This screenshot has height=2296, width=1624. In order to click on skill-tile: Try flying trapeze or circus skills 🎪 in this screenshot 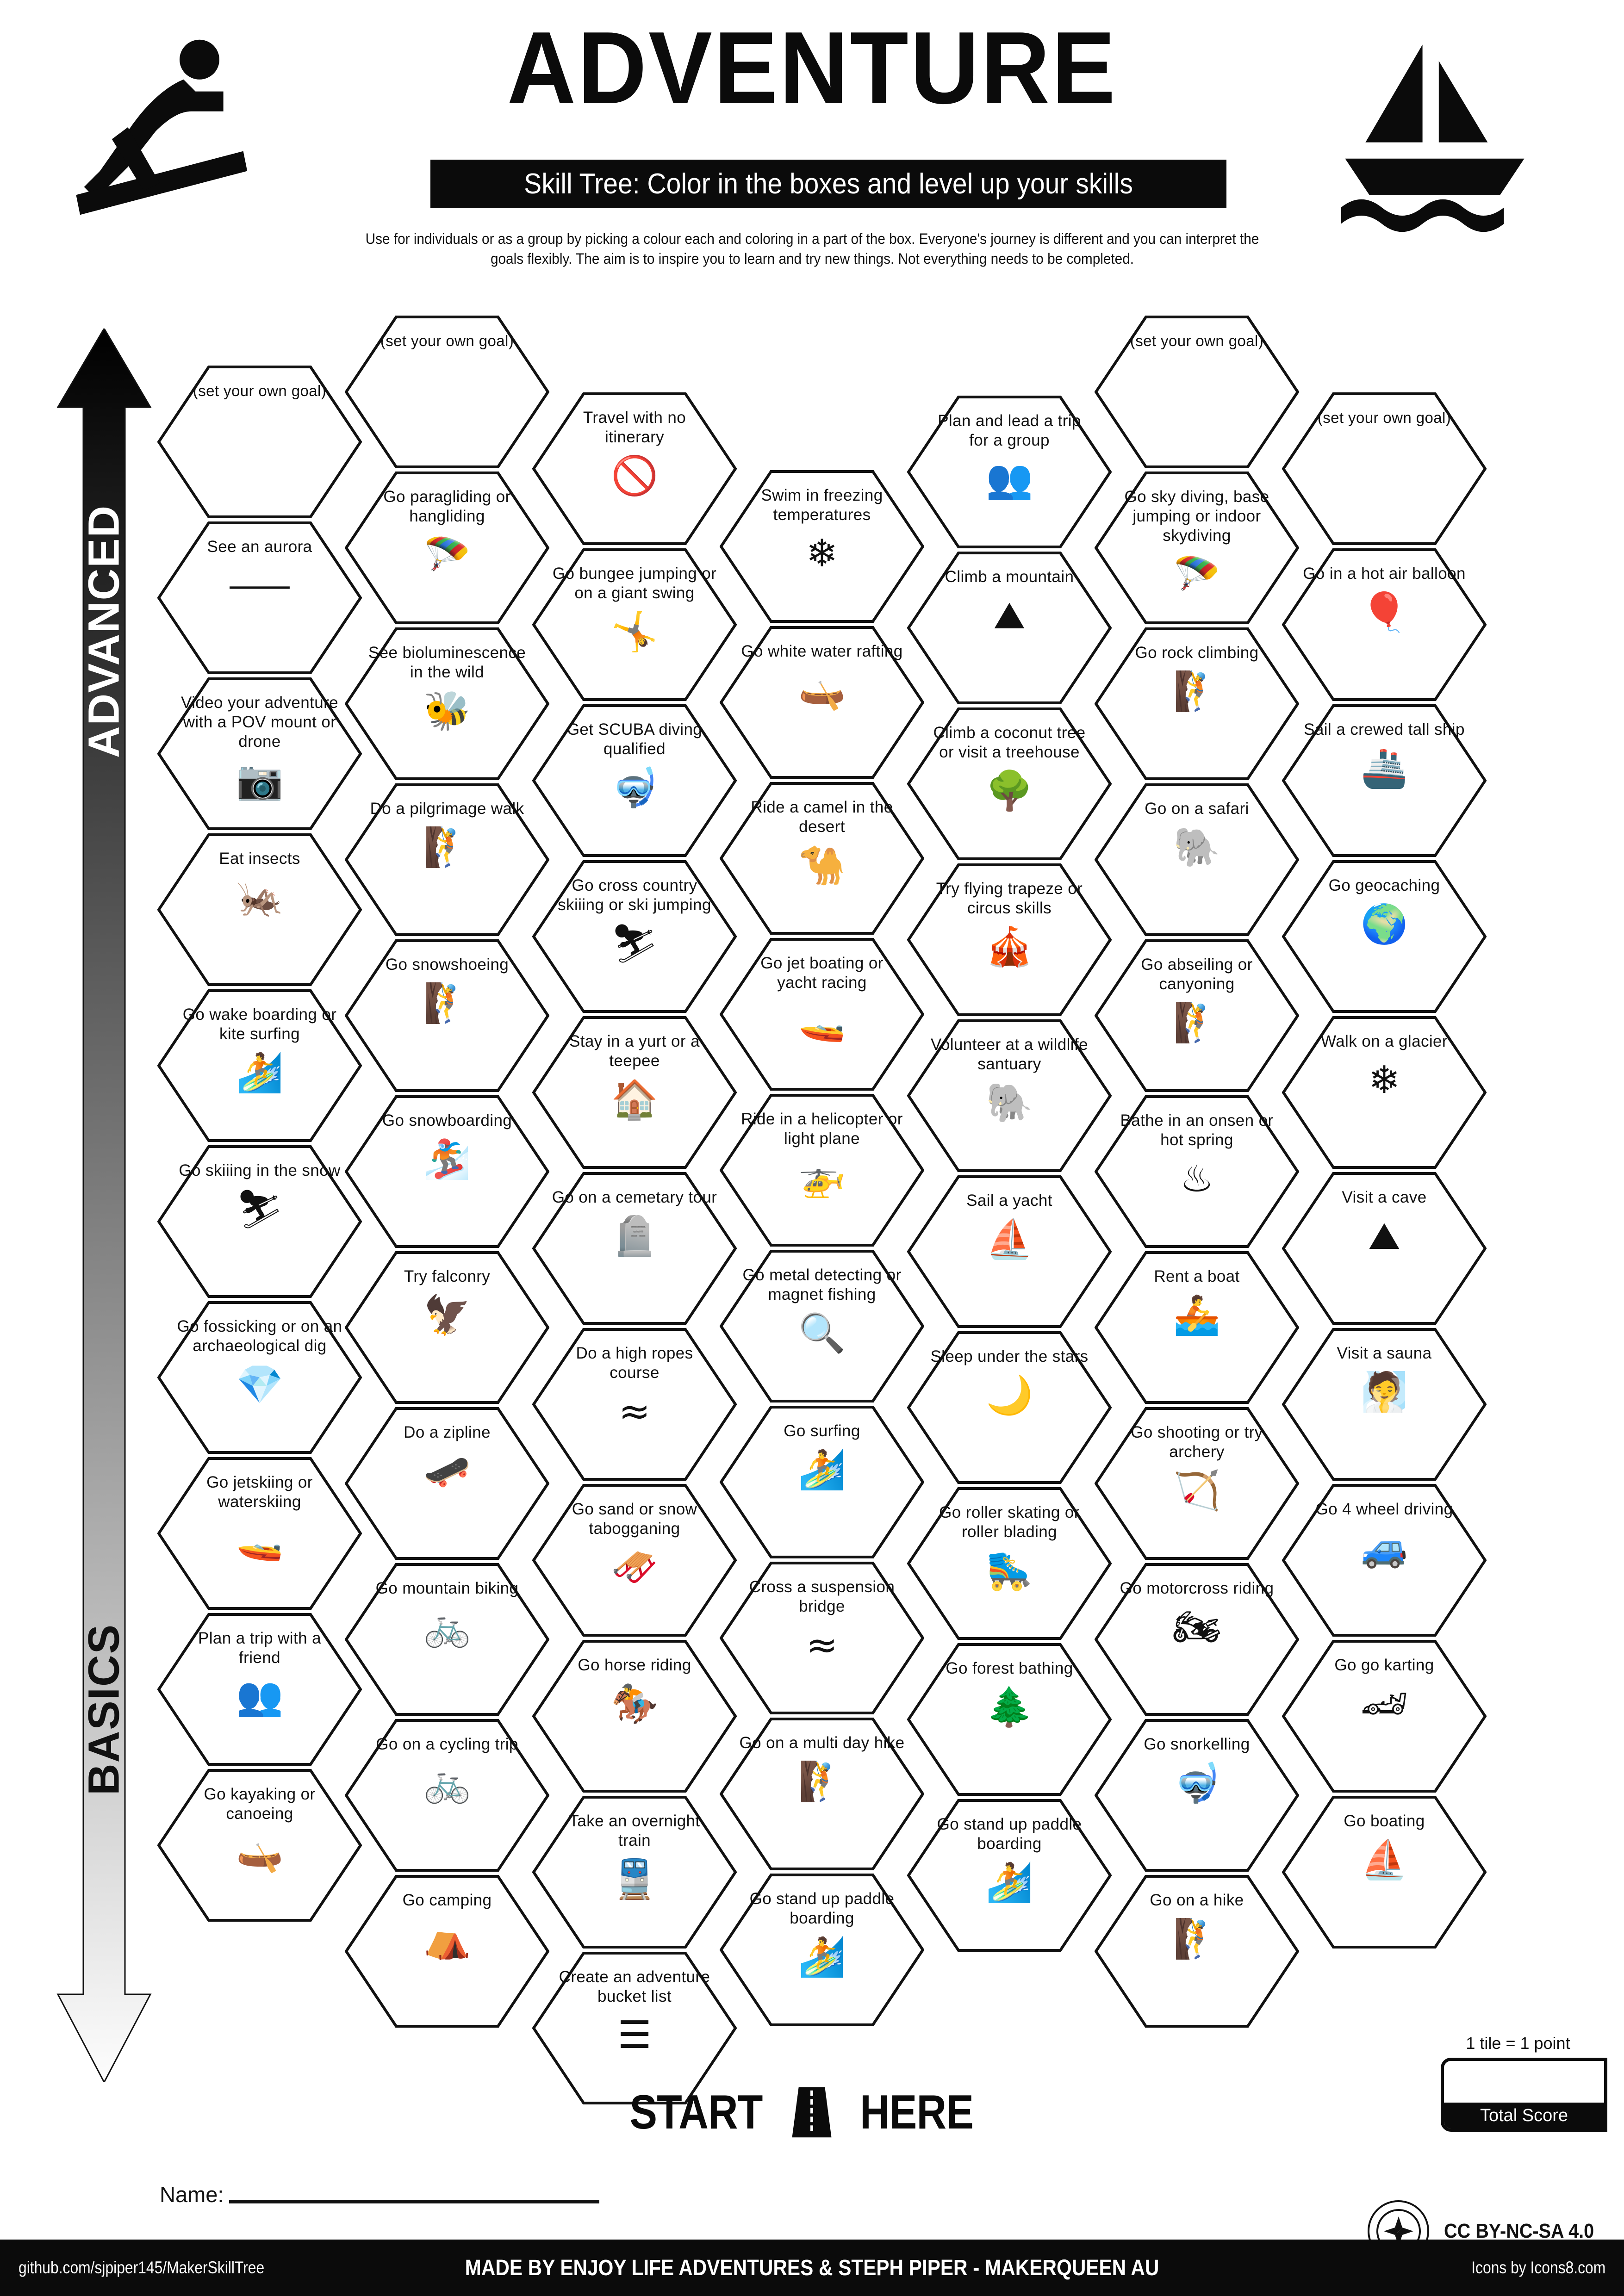, I will do `click(1009, 940)`.